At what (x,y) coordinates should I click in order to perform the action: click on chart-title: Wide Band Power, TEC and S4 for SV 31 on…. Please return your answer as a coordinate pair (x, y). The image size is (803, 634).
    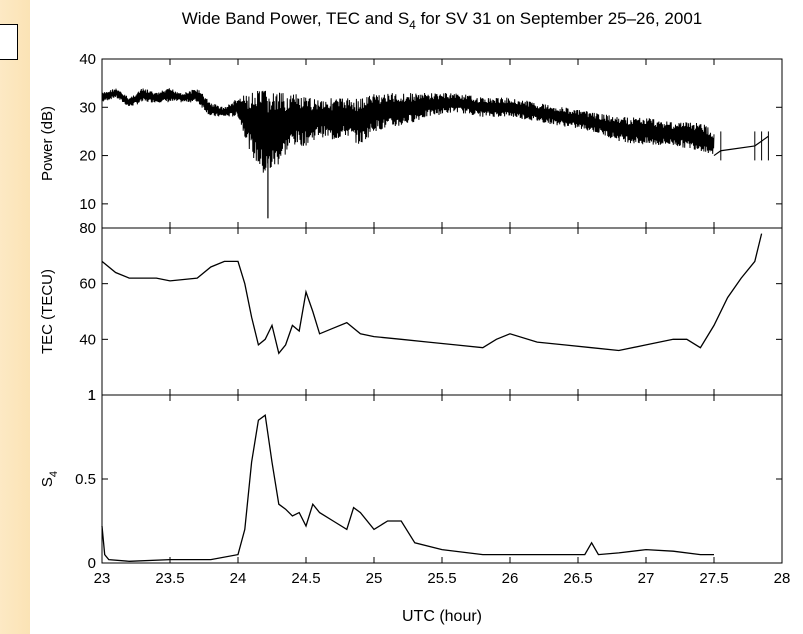
    Looking at the image, I should click on (442, 20).